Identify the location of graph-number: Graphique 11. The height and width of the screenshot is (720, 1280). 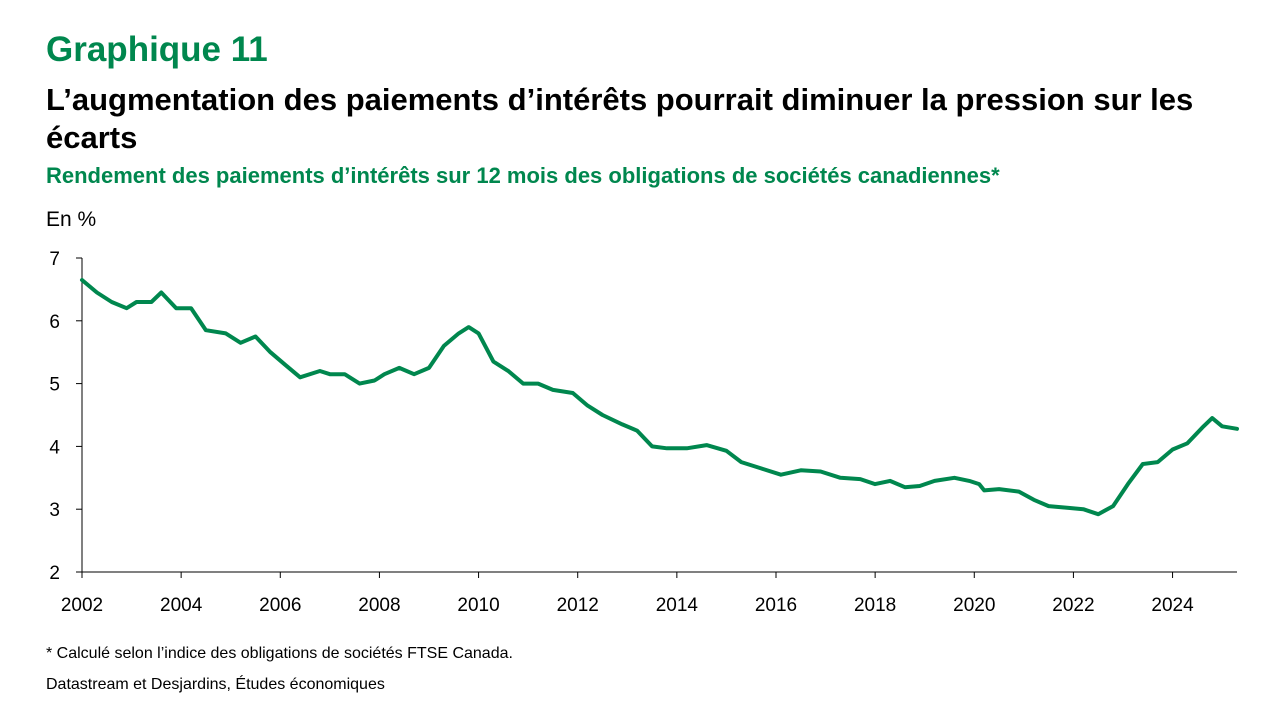
(157, 49).